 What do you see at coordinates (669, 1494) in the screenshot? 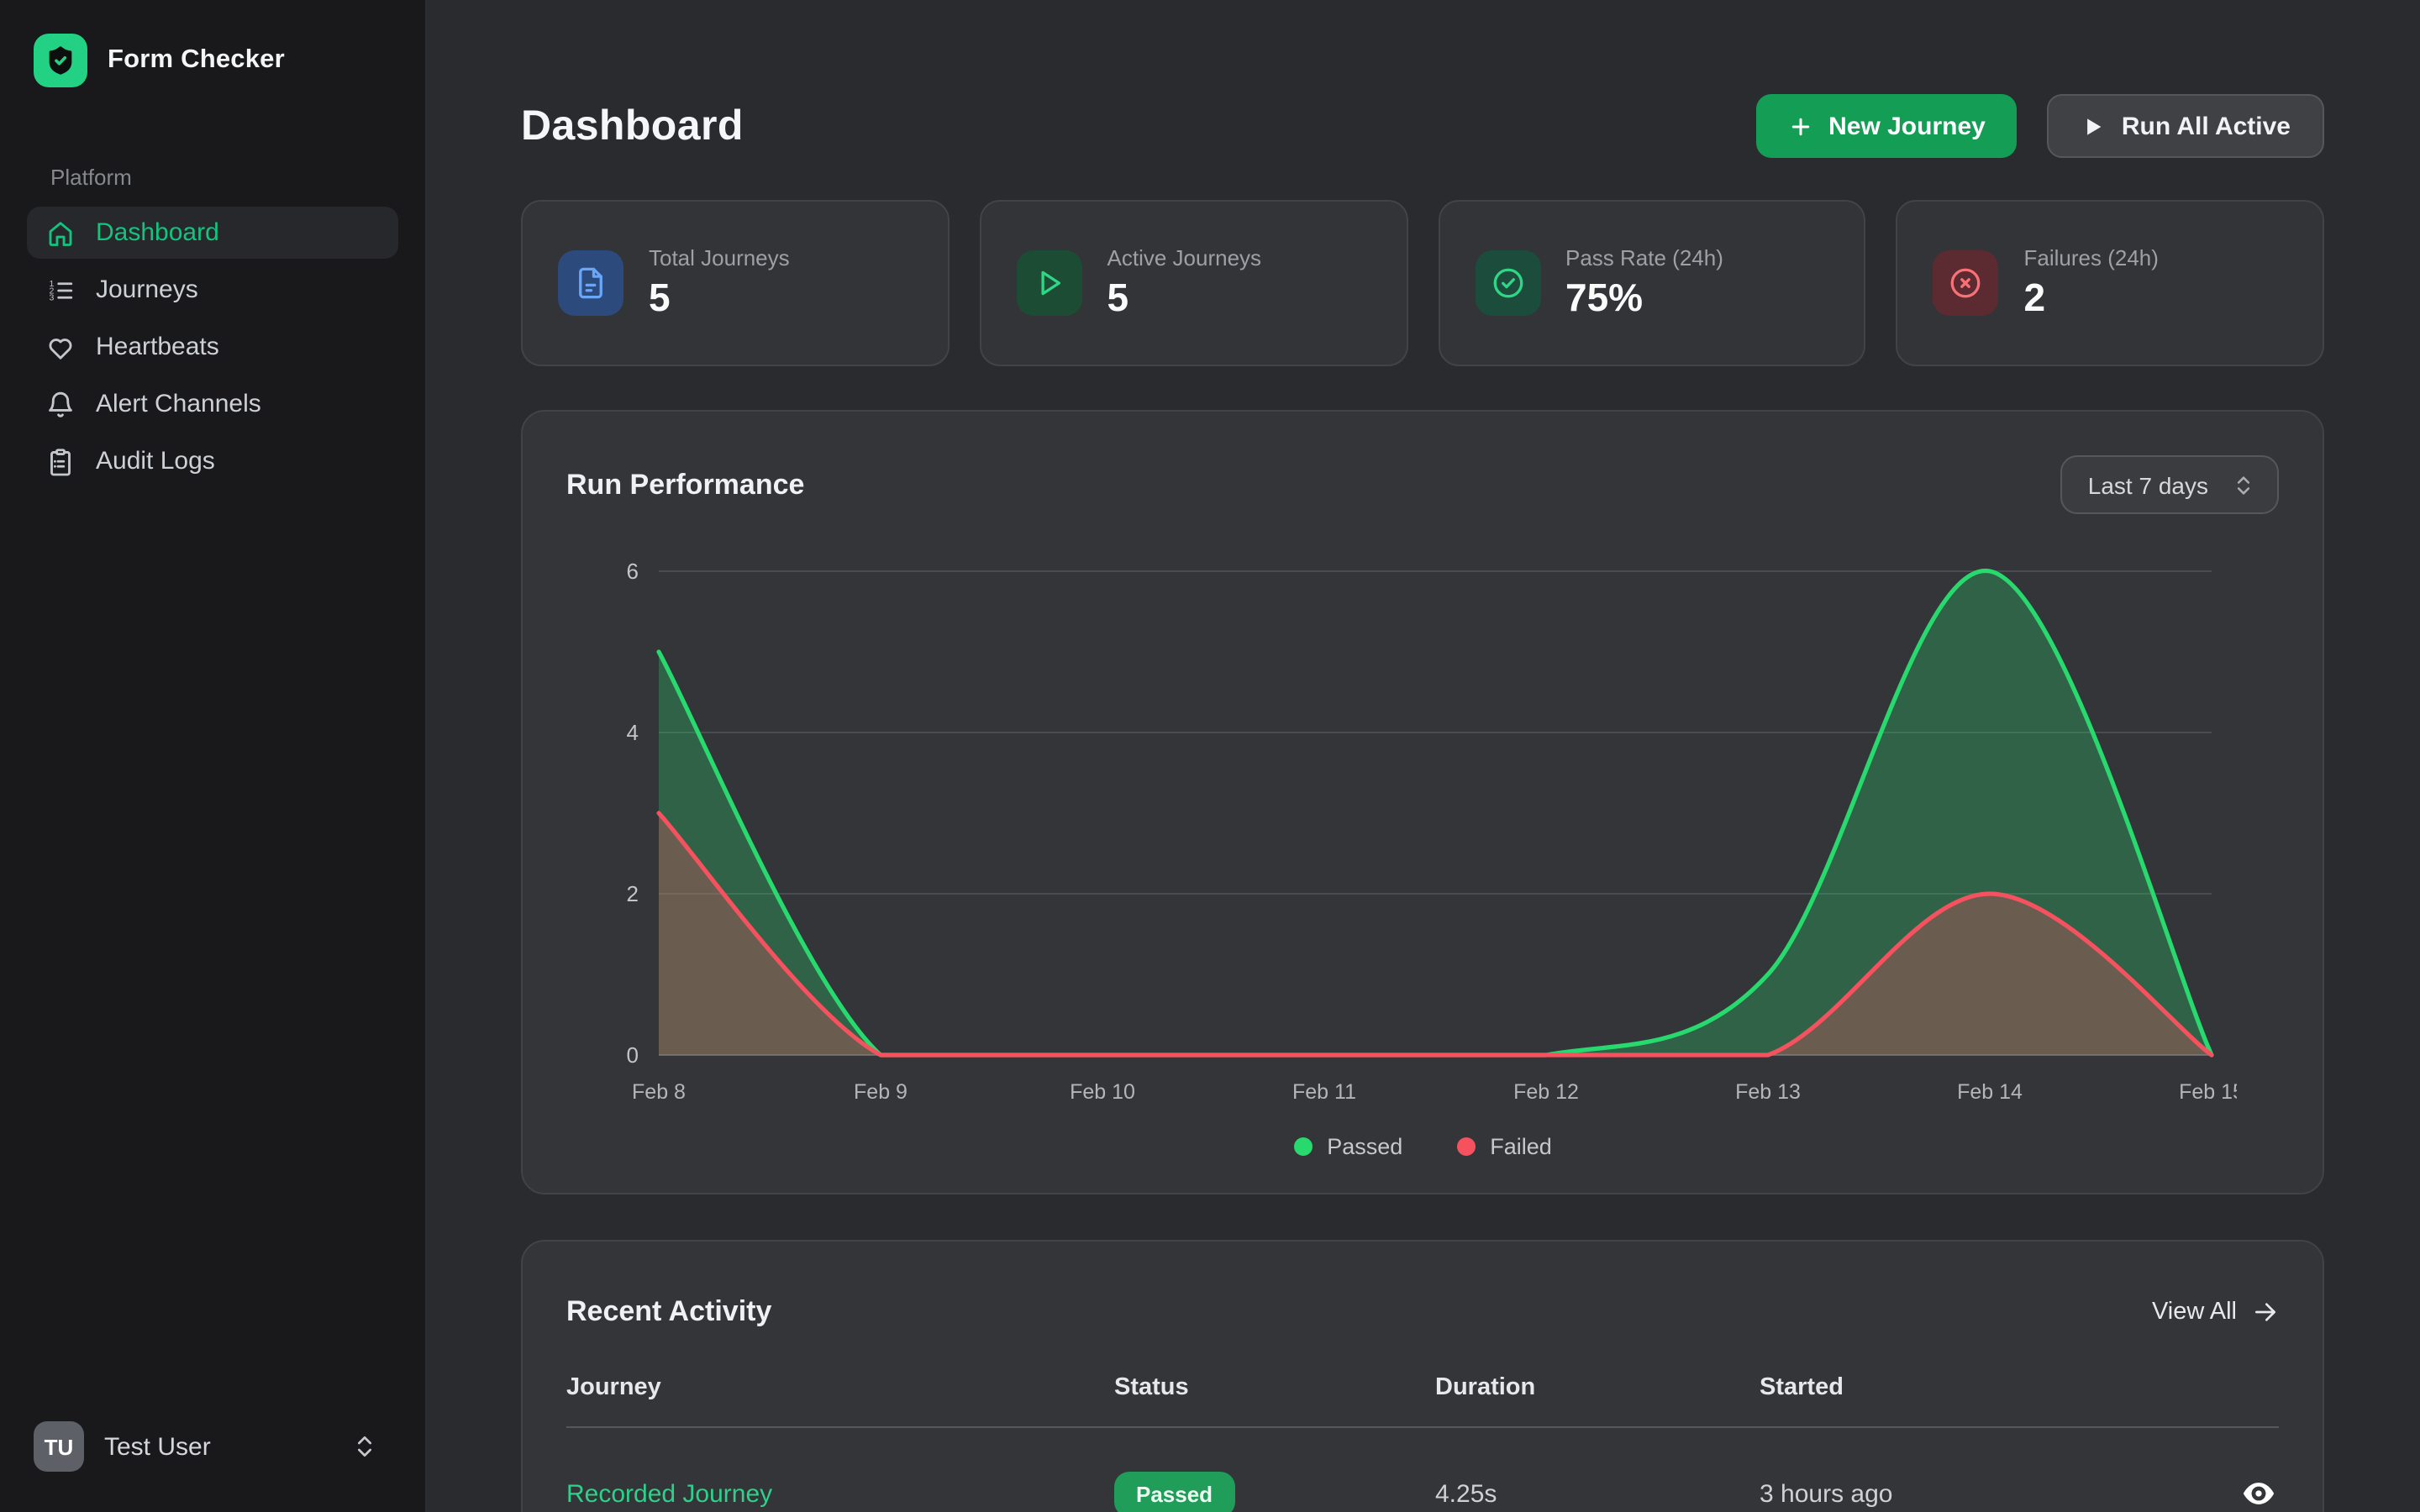
I see `journey-link: Recorded Journey` at bounding box center [669, 1494].